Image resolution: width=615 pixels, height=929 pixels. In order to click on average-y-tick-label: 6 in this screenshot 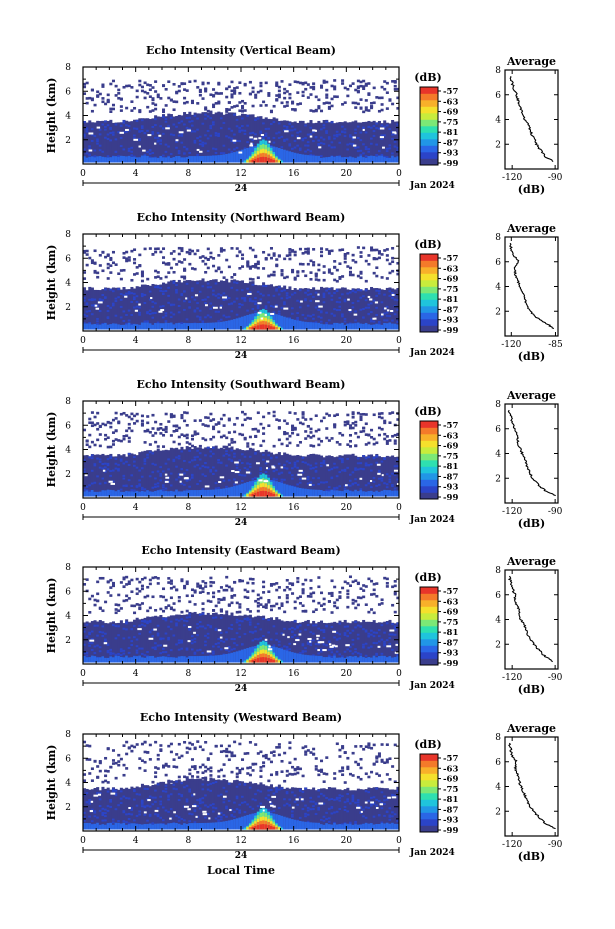, I will do `click(498, 96)`.